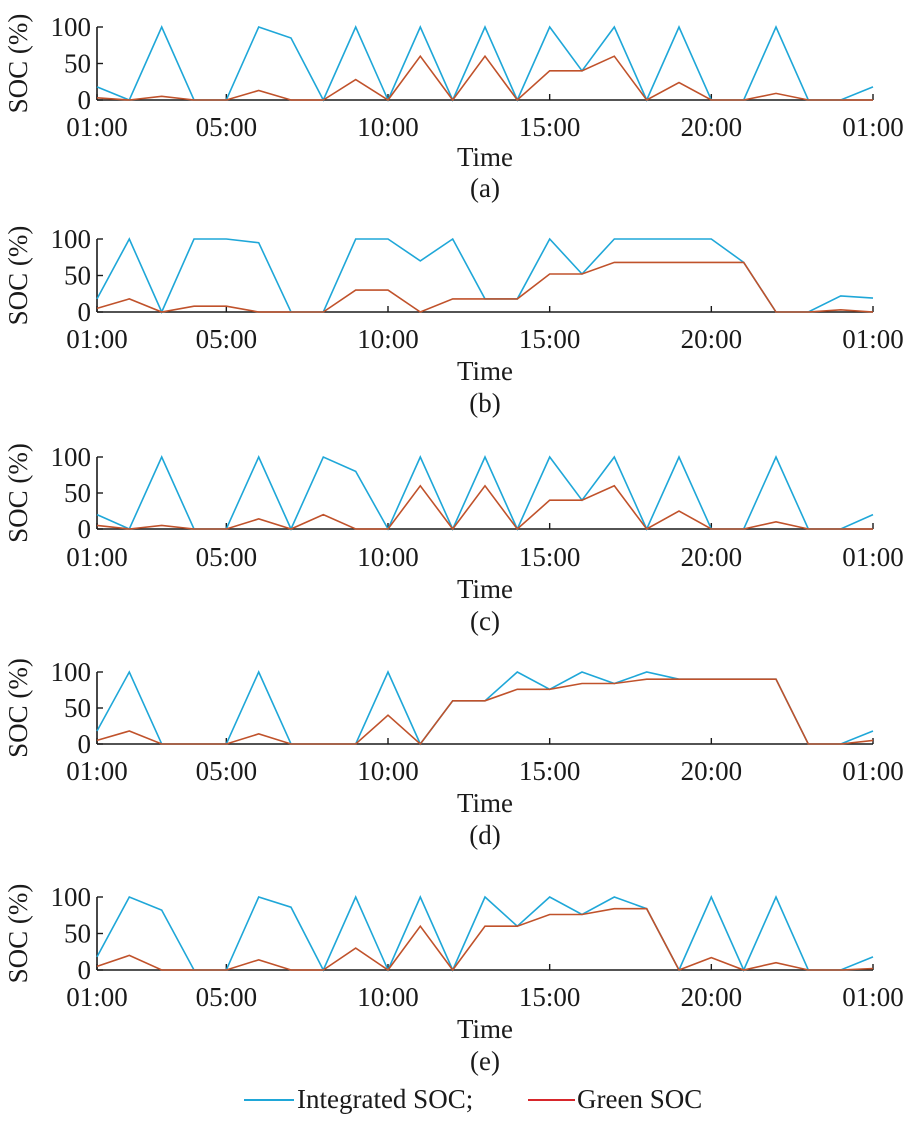 This screenshot has width=910, height=1129. What do you see at coordinates (485, 1061) in the screenshot?
I see `panel-label: (e)` at bounding box center [485, 1061].